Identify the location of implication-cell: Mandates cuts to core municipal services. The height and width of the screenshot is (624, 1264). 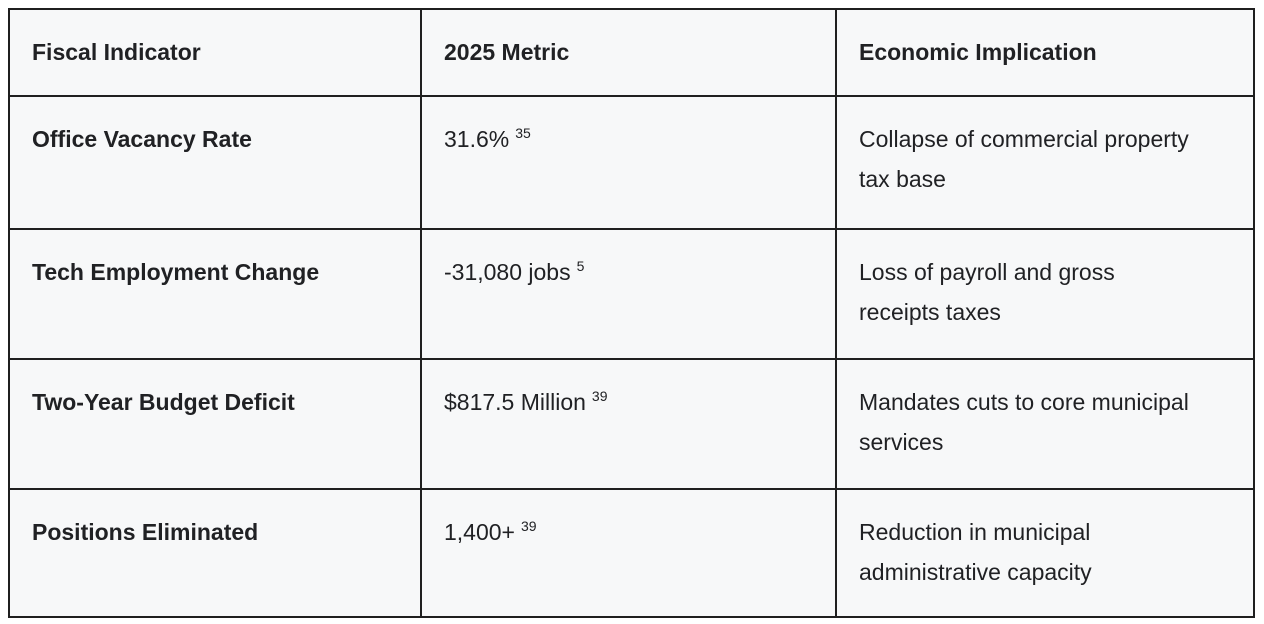
(1045, 424).